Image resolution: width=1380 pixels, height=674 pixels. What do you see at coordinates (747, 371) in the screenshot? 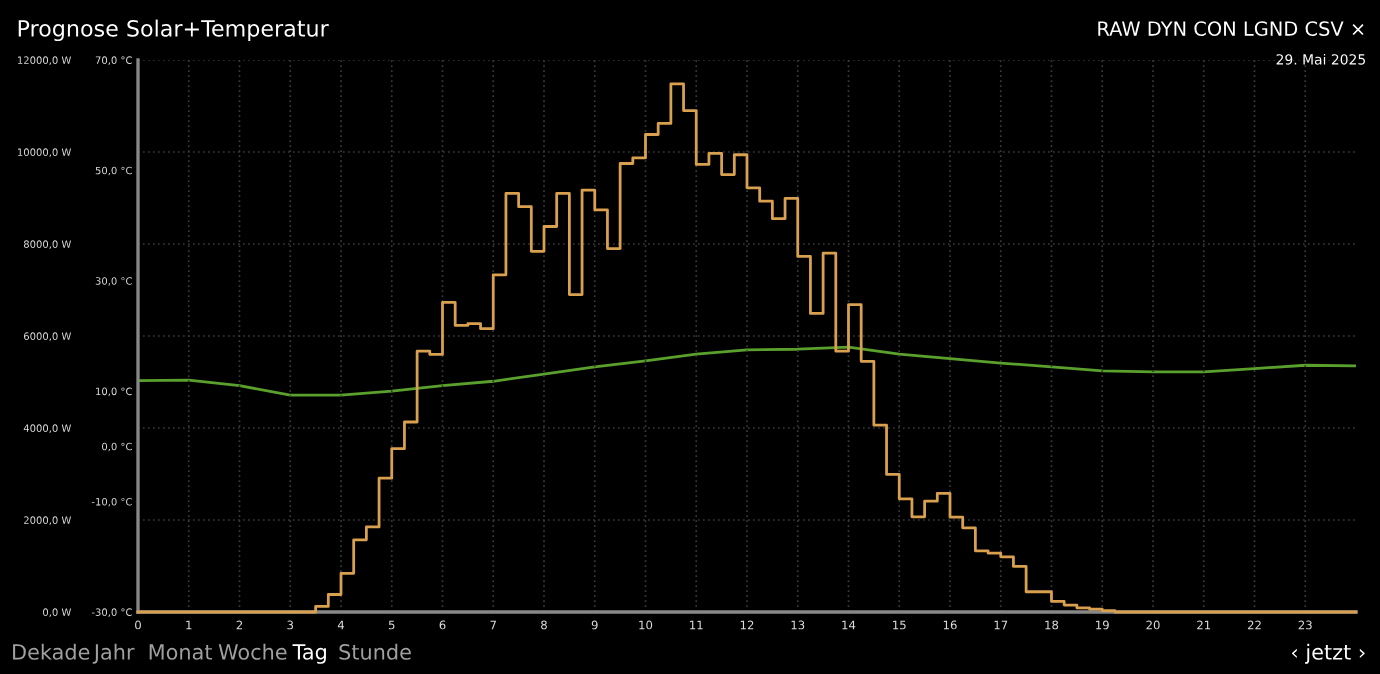
I see `line-series` at bounding box center [747, 371].